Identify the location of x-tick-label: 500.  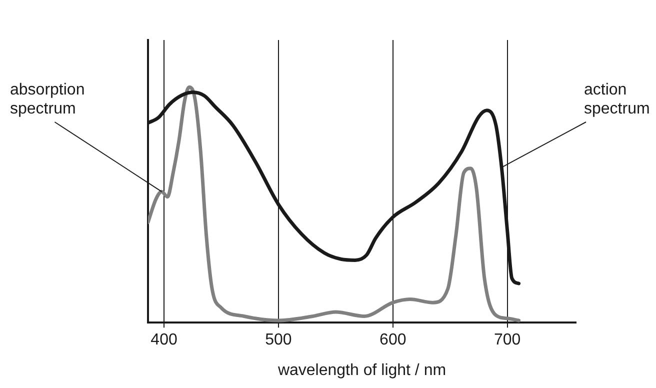
(278, 340).